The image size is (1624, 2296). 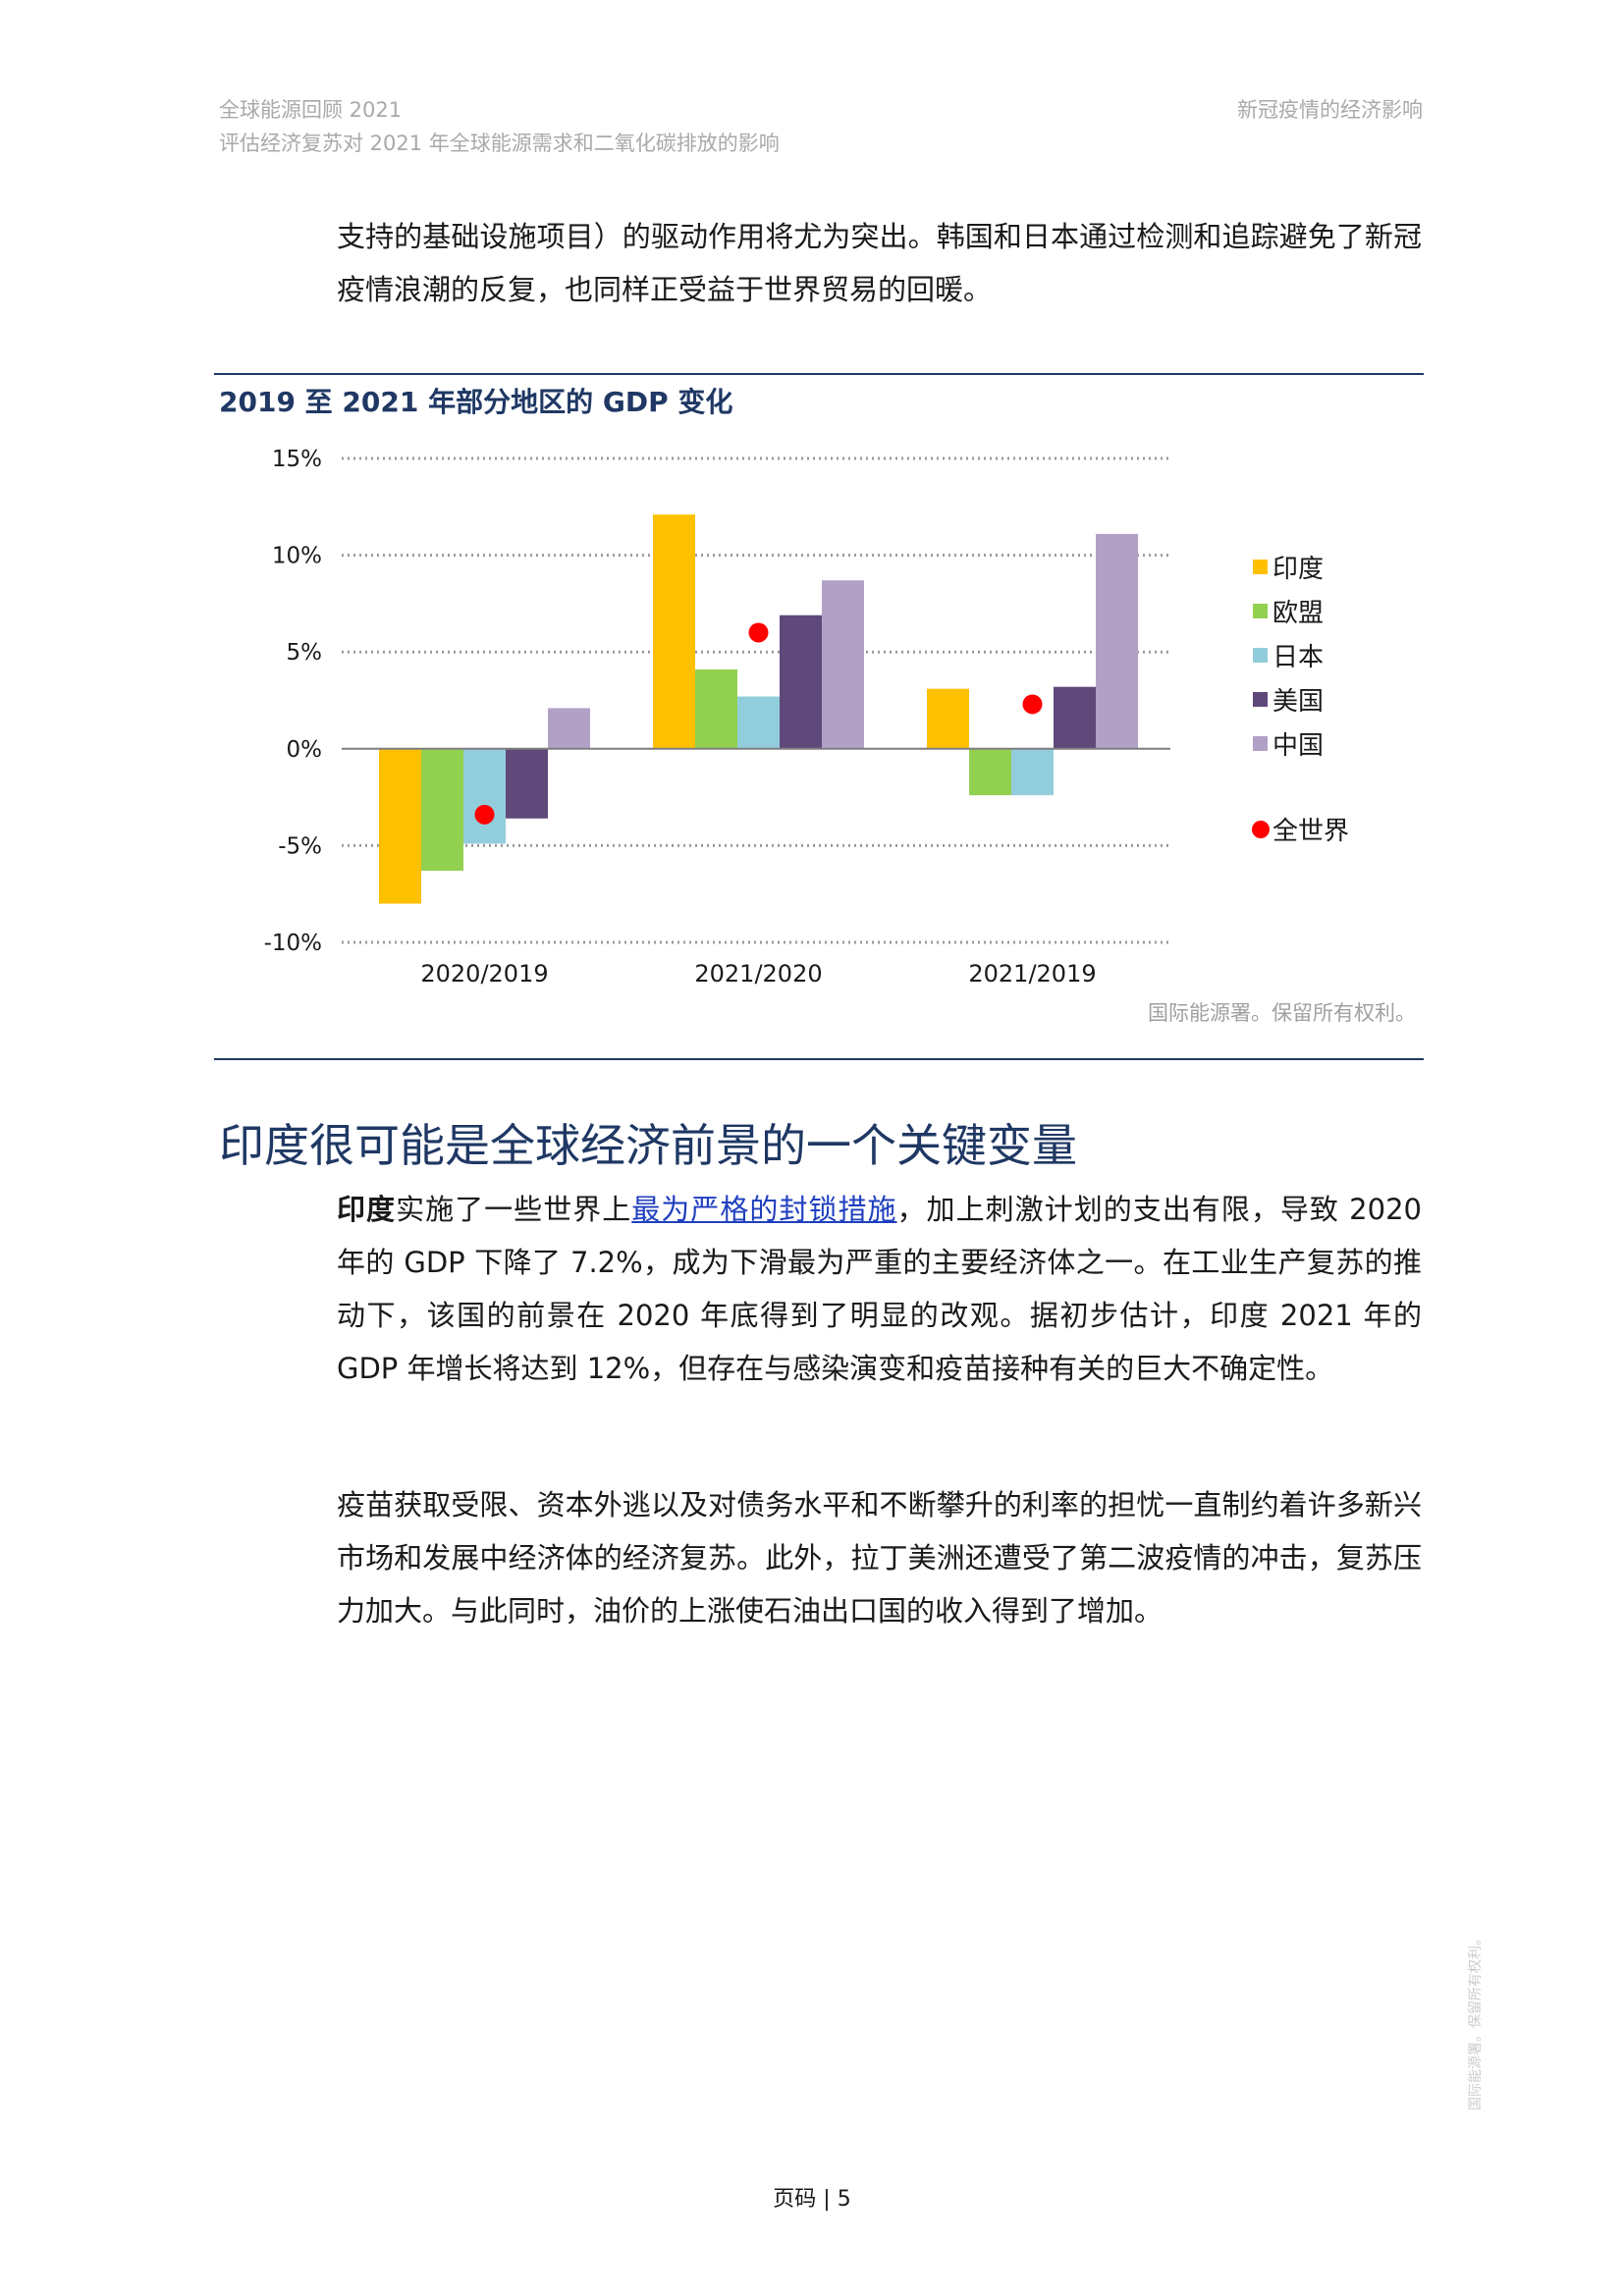 I want to click on chart-x-categories: 2020/2019 2021/2020 2021/2019, so click(x=758, y=974).